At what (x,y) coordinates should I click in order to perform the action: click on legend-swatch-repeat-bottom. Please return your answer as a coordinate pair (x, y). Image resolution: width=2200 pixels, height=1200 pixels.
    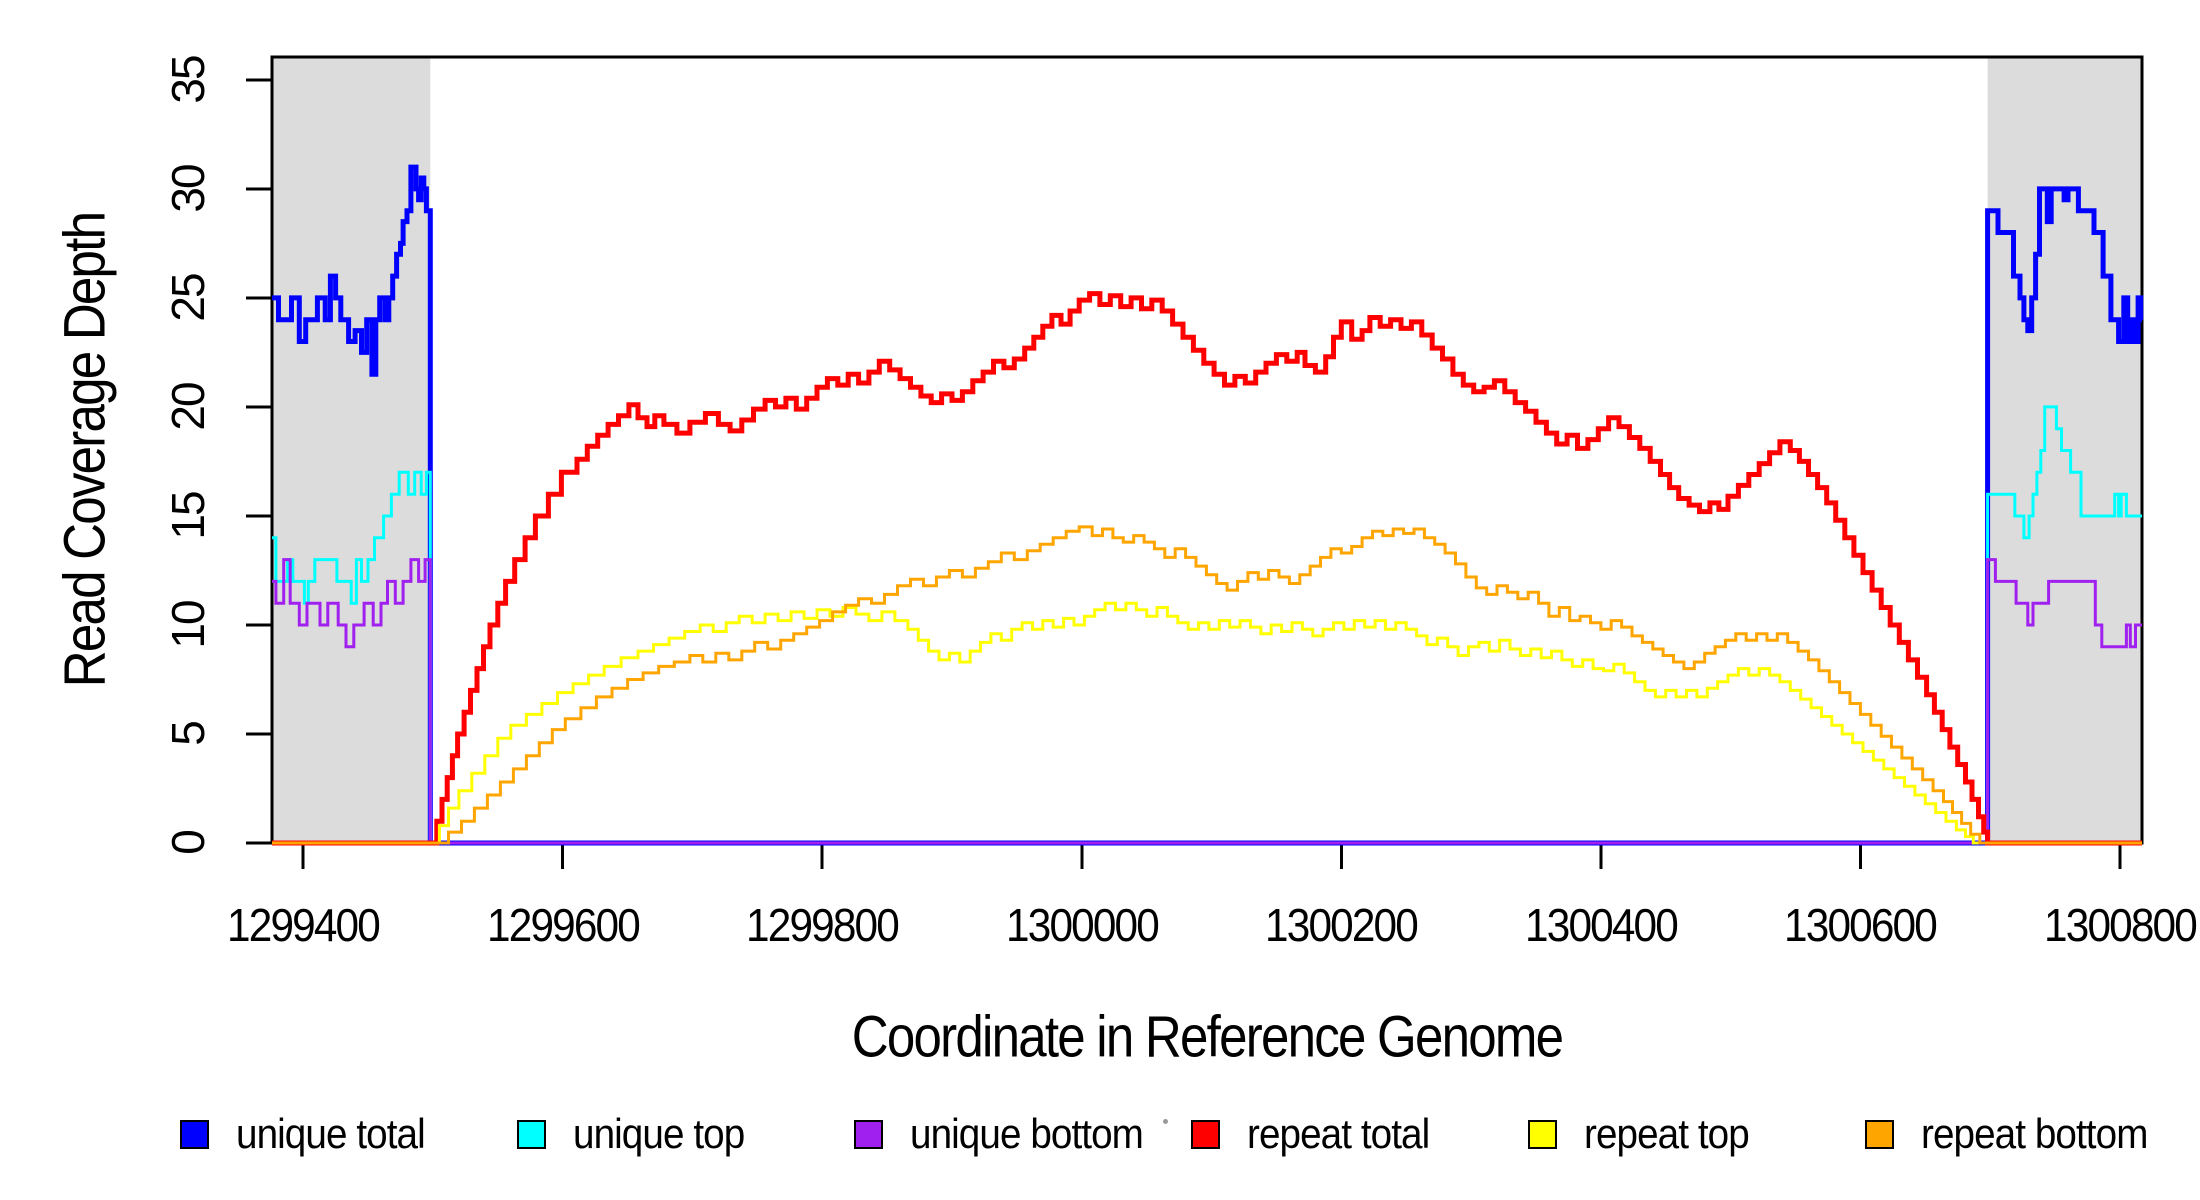
    Looking at the image, I should click on (1879, 1134).